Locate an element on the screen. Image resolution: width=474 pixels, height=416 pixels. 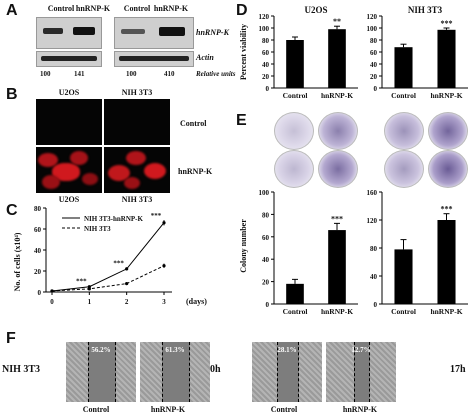
scratch-percent: 12.7% is located at coordinates (361, 350).